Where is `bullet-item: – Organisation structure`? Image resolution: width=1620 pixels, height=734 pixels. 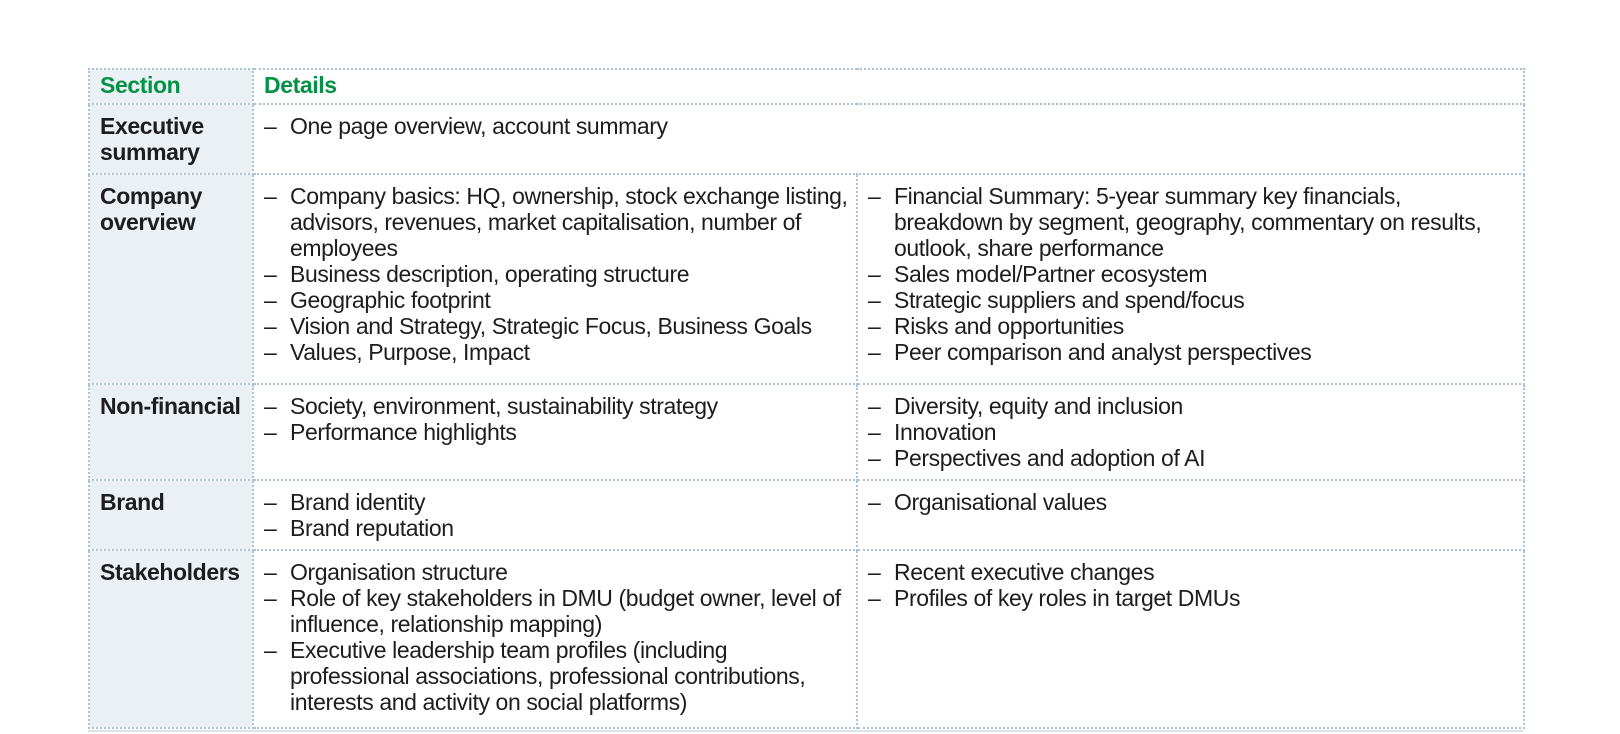 bullet-item: – Organisation structure is located at coordinates (551, 572).